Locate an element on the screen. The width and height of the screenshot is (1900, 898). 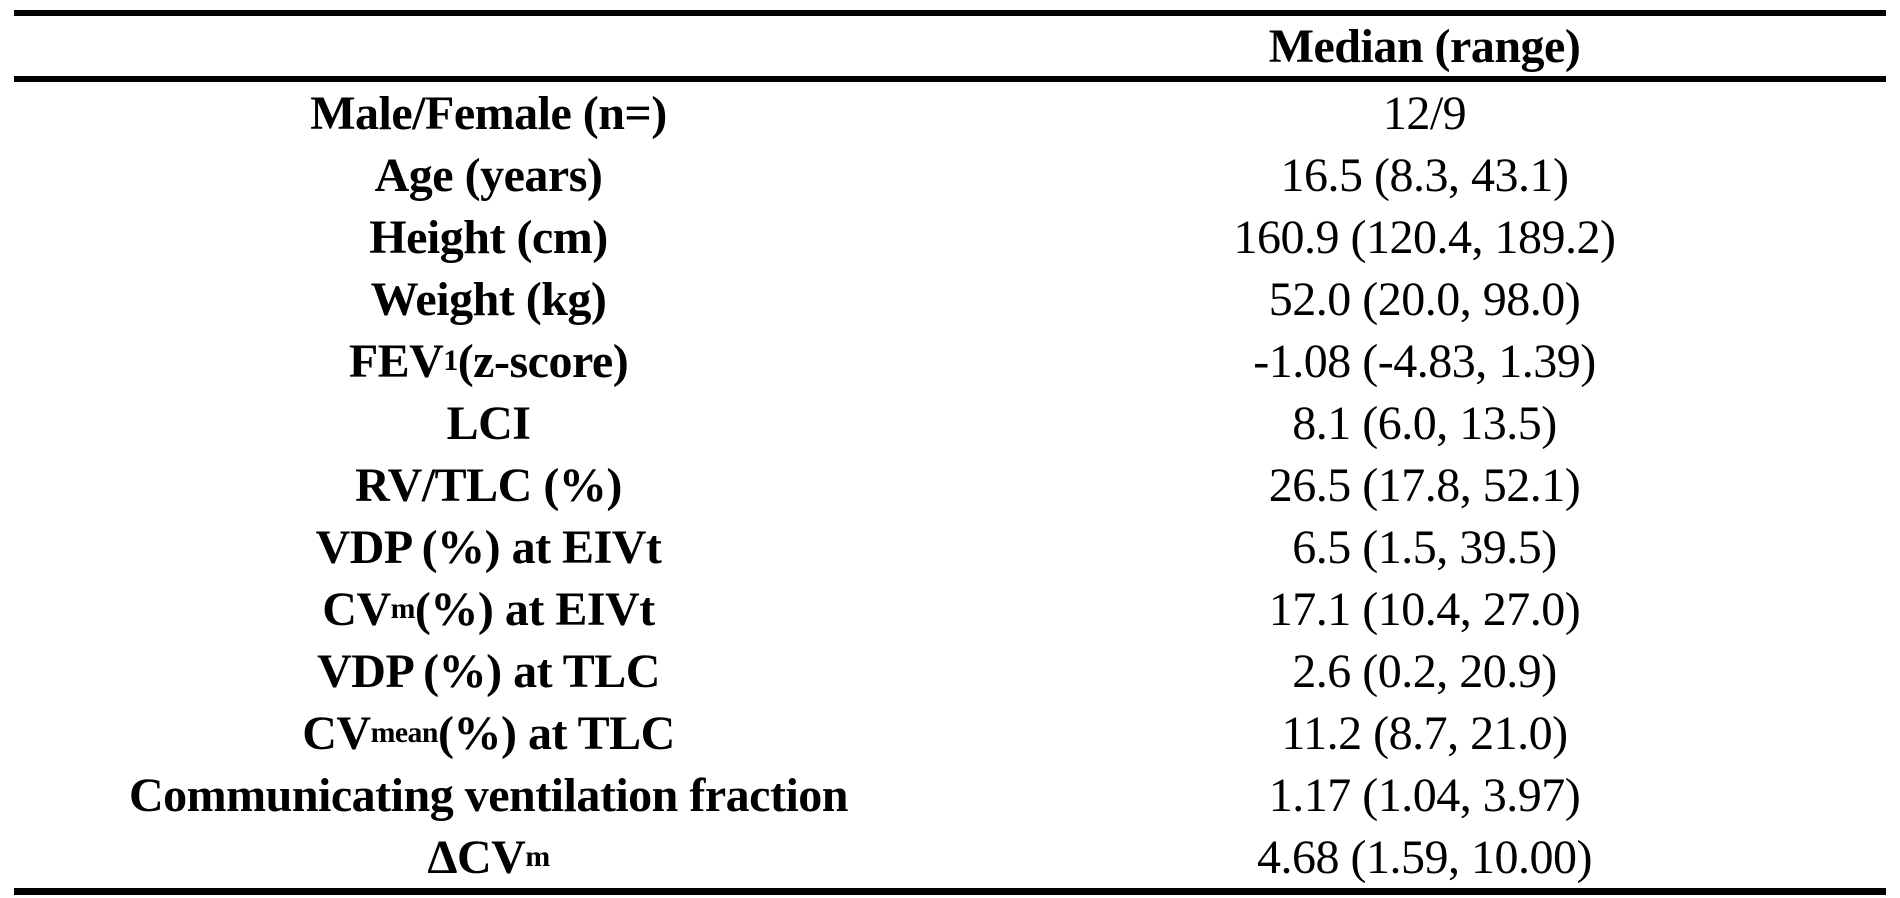
row-value-cell: 52.0 (20.0, 98.0) is located at coordinates (1424, 299).